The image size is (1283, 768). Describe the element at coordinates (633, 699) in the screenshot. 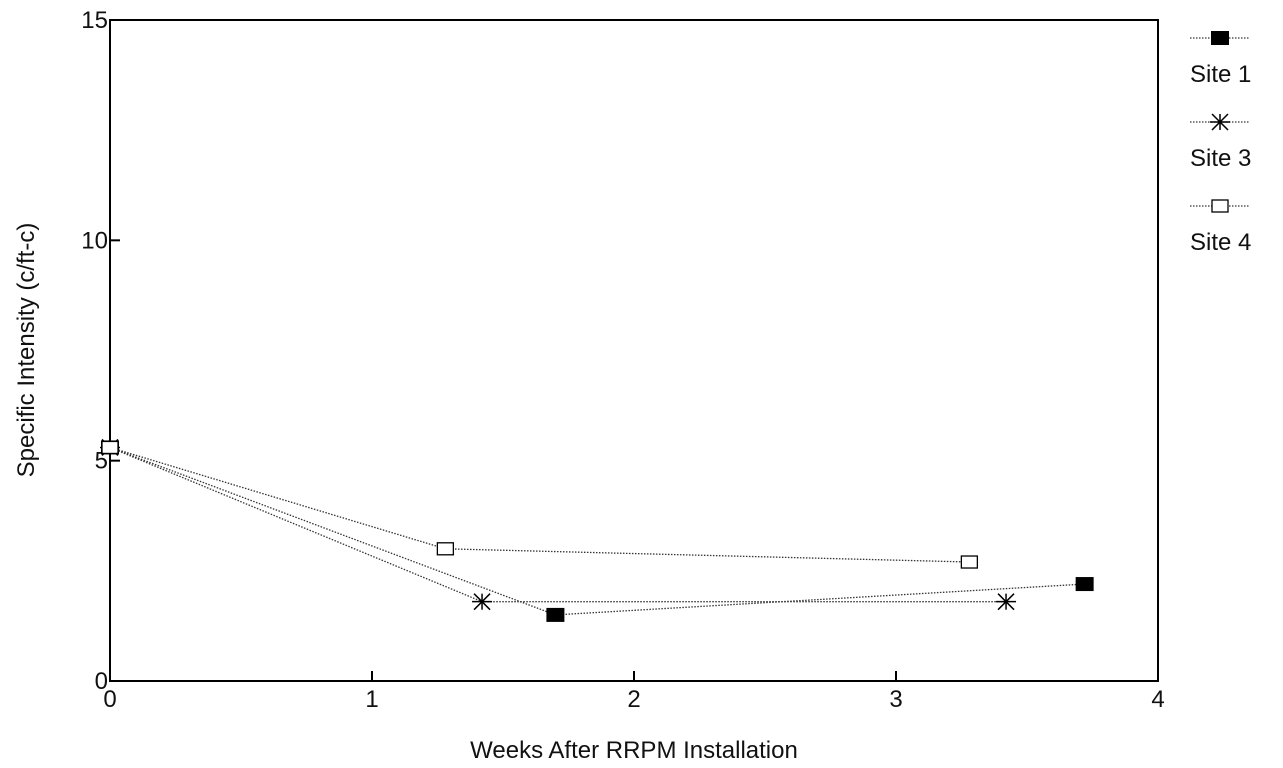

I see `x-tick-label: 2` at that location.